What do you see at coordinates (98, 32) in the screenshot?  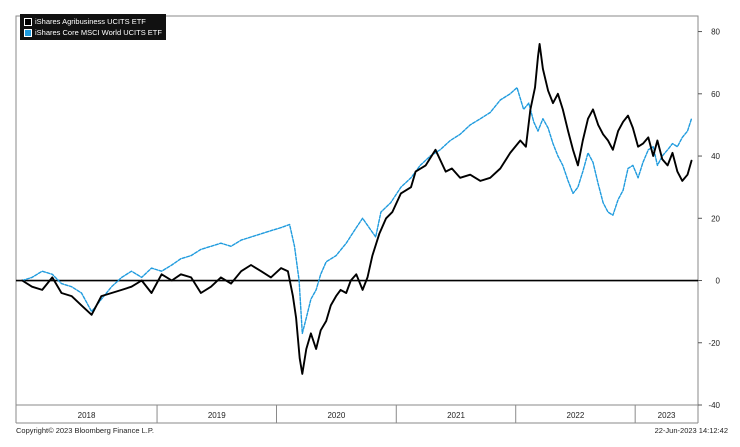 I see `legend-label-msci-world: iShares Core MSCI World UCITS ETF` at bounding box center [98, 32].